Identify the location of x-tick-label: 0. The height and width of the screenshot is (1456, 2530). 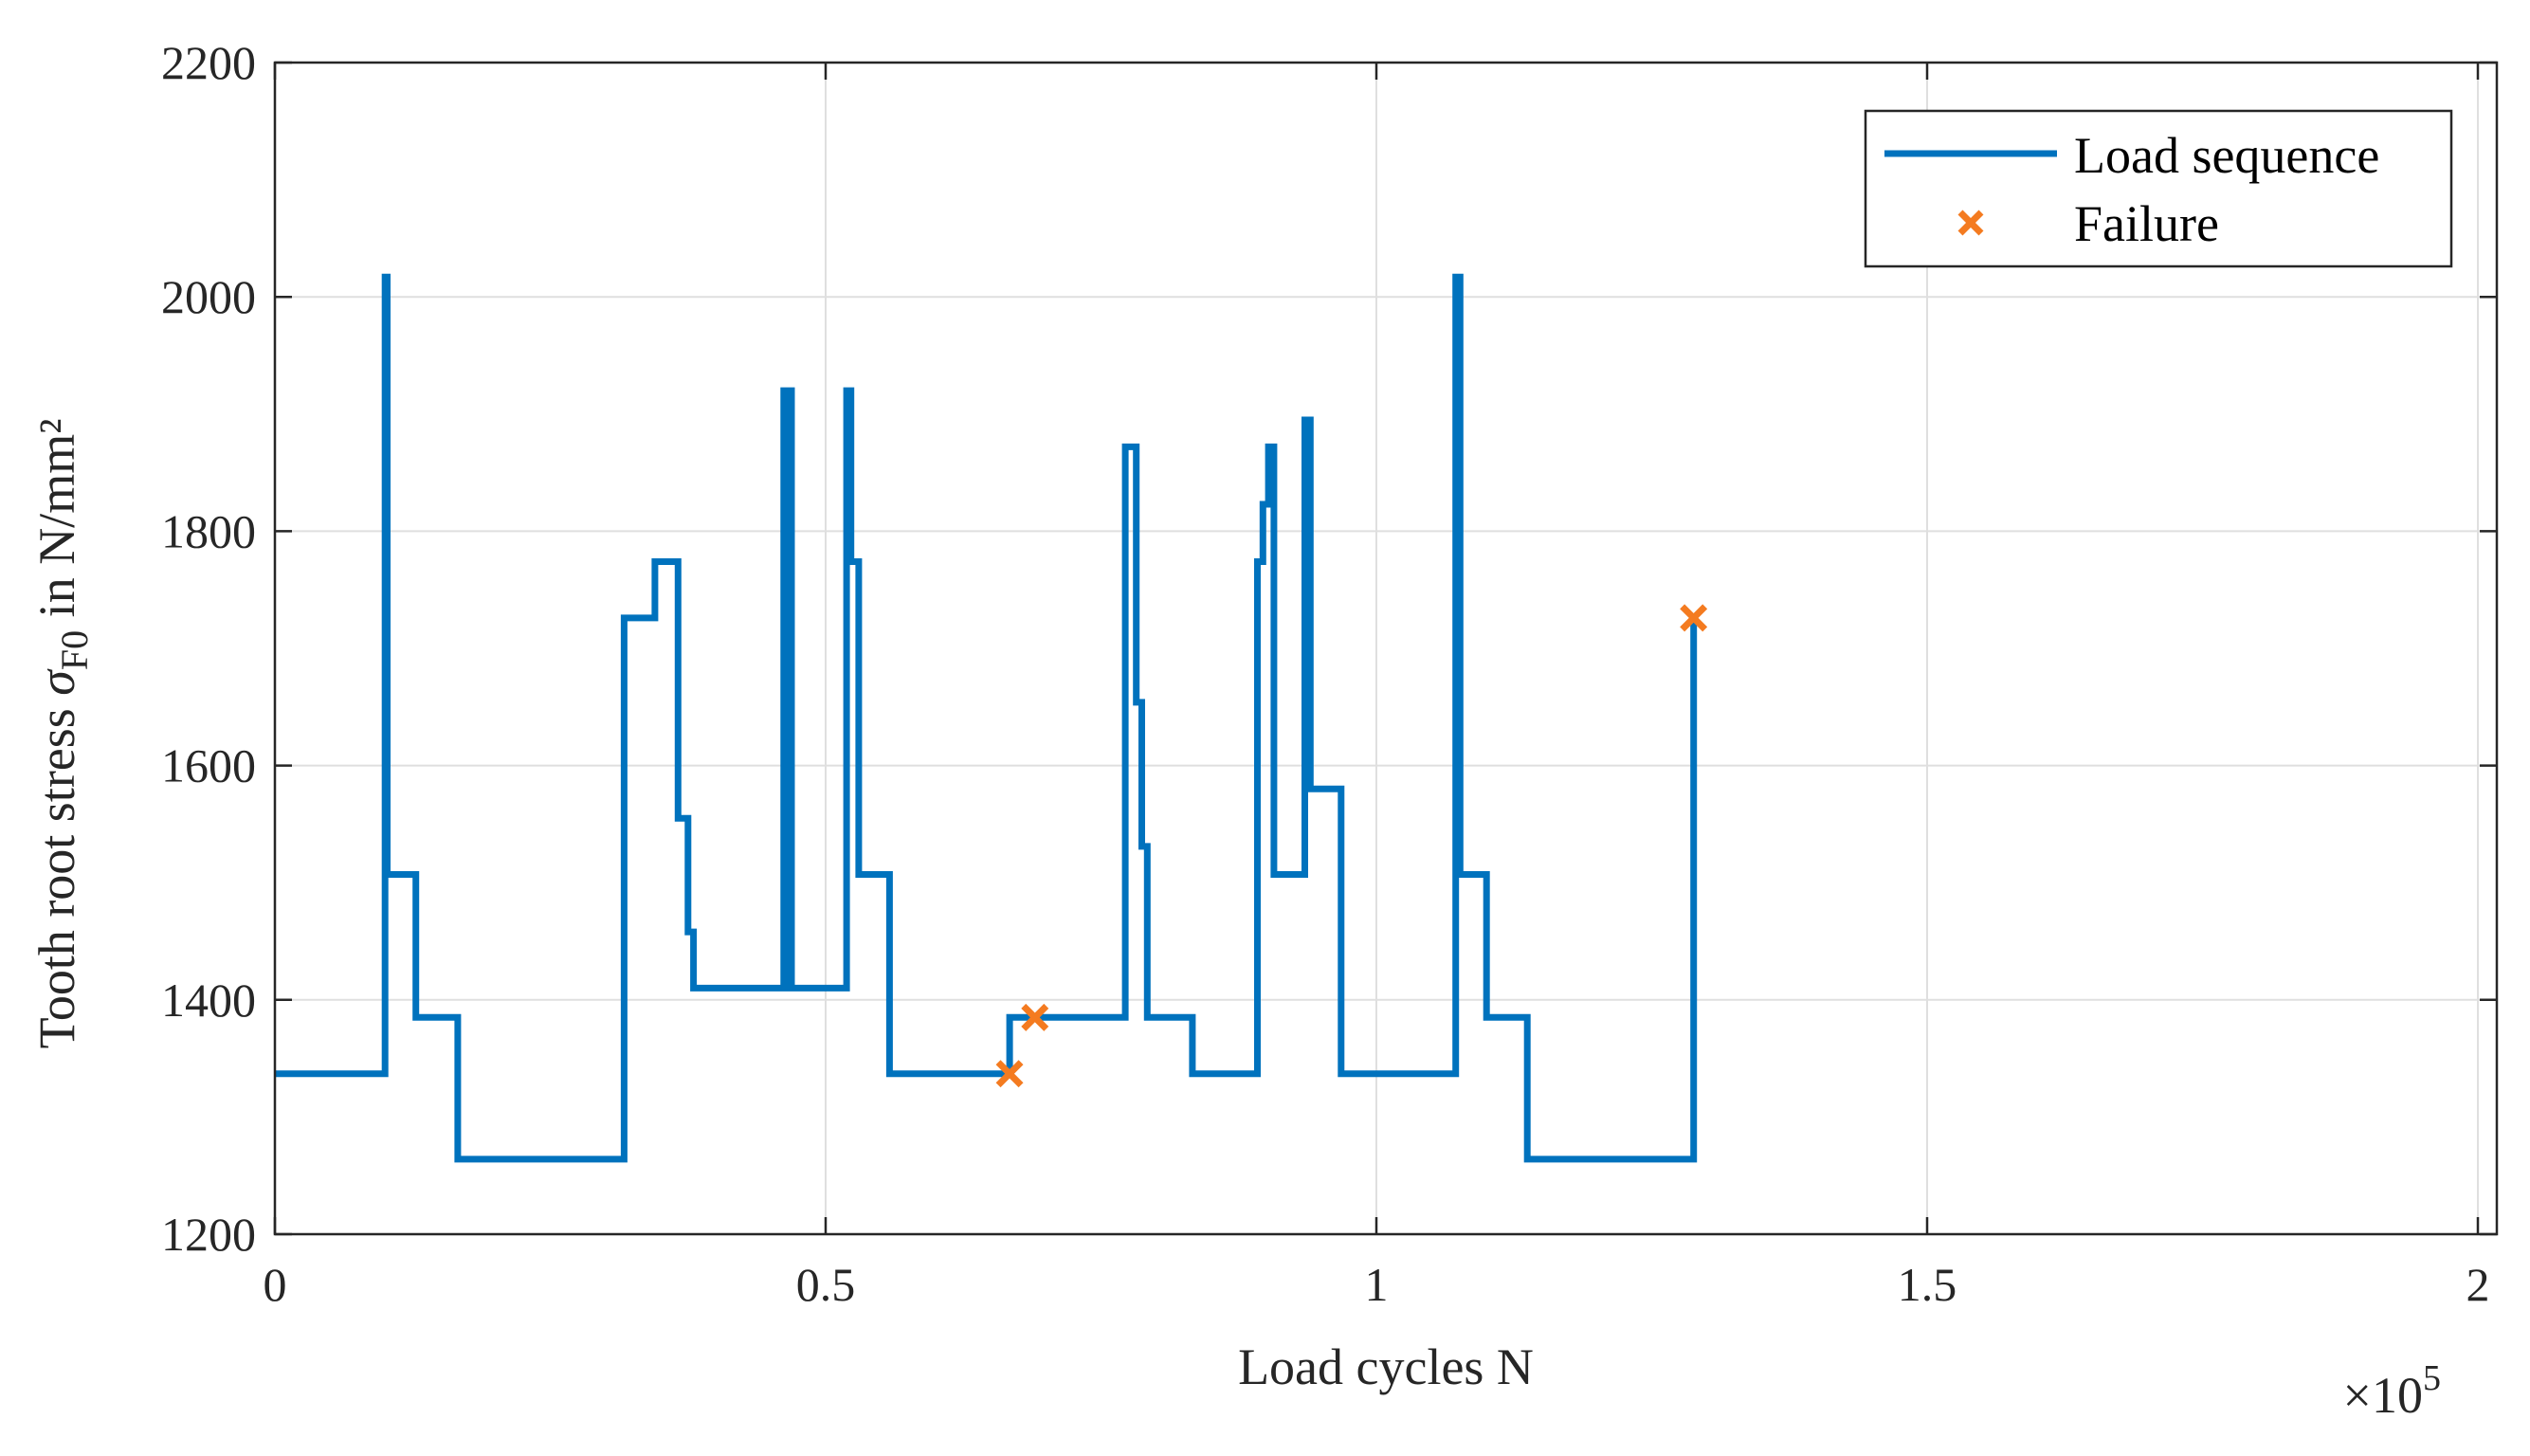
(275, 1284).